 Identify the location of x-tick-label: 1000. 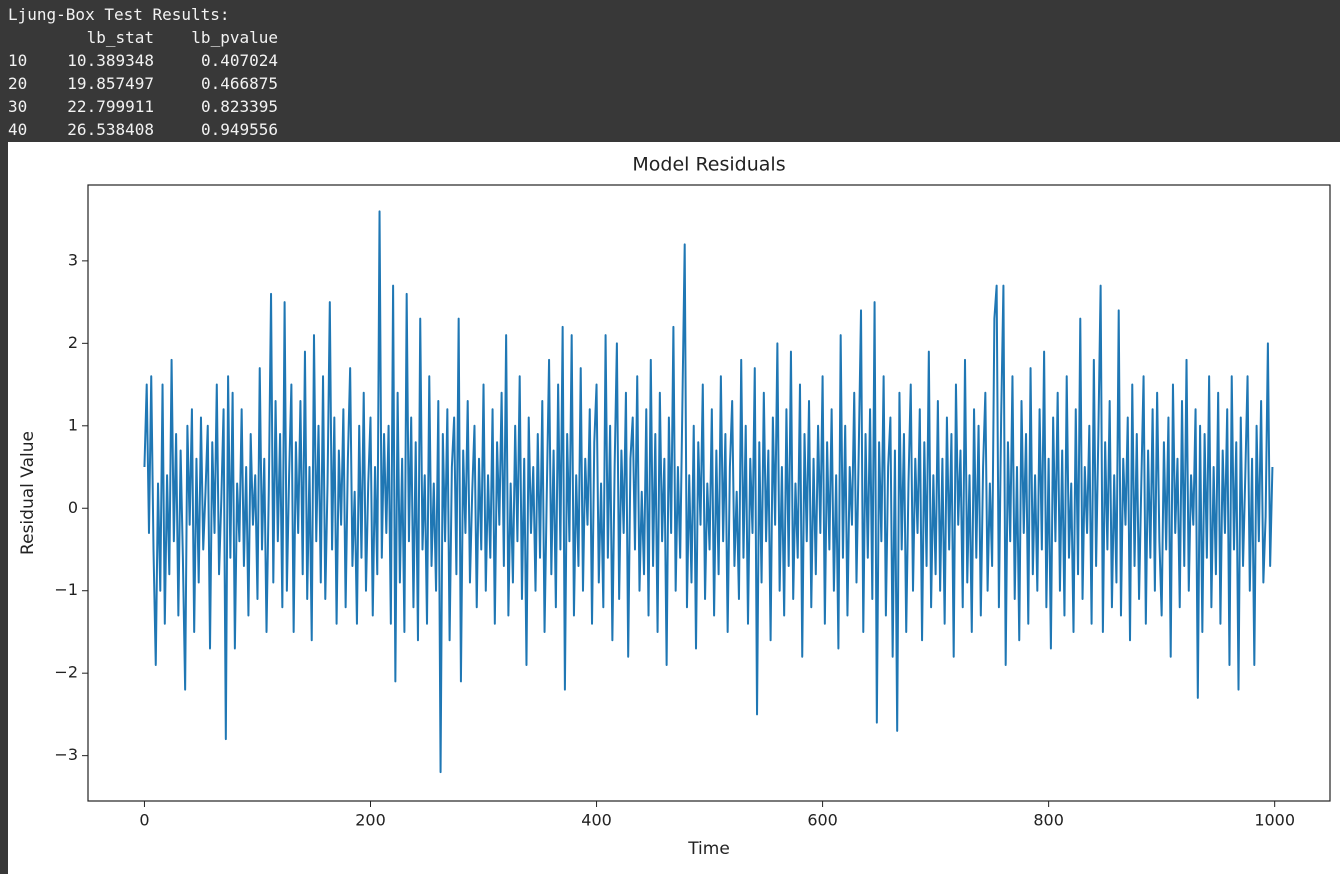
(1274, 820).